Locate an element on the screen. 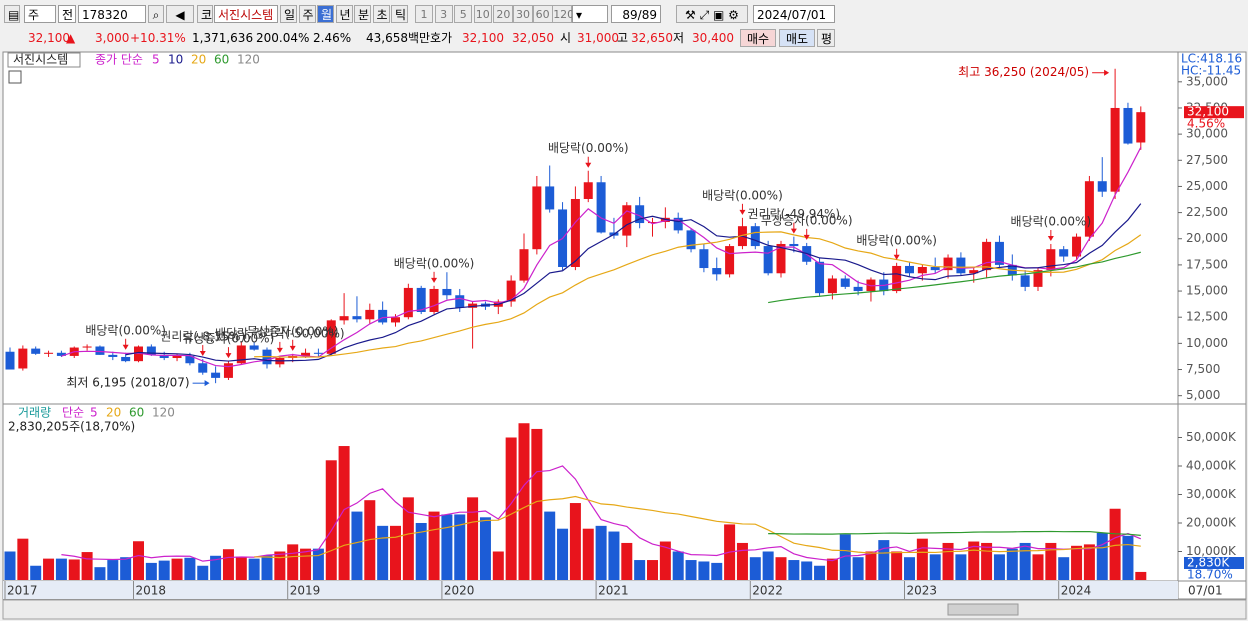 The height and width of the screenshot is (621, 1248). y-tick-label: 30,000K is located at coordinates (1211, 494).